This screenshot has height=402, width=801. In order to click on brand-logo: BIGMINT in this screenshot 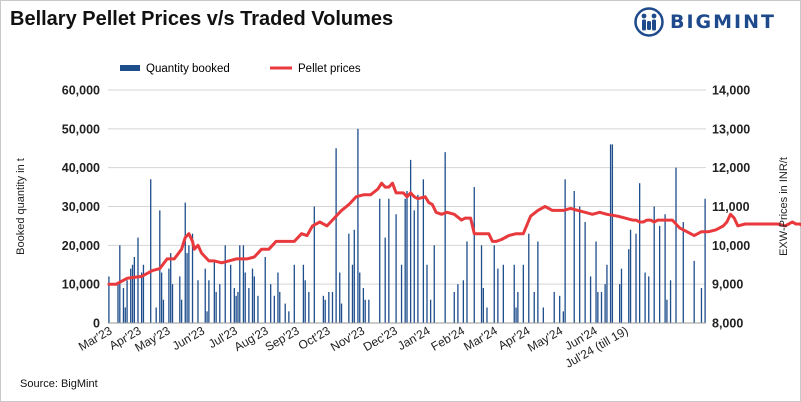, I will do `click(705, 22)`.